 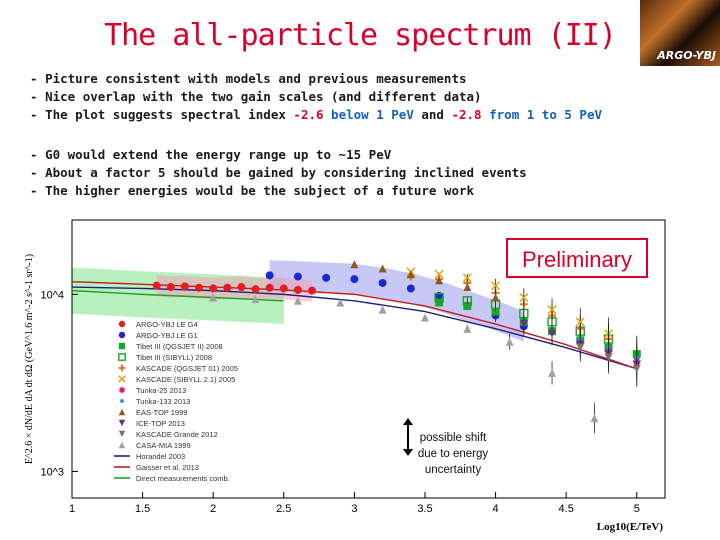 What do you see at coordinates (167, 467) in the screenshot?
I see `legend-label: Gaisser et al. 2013` at bounding box center [167, 467].